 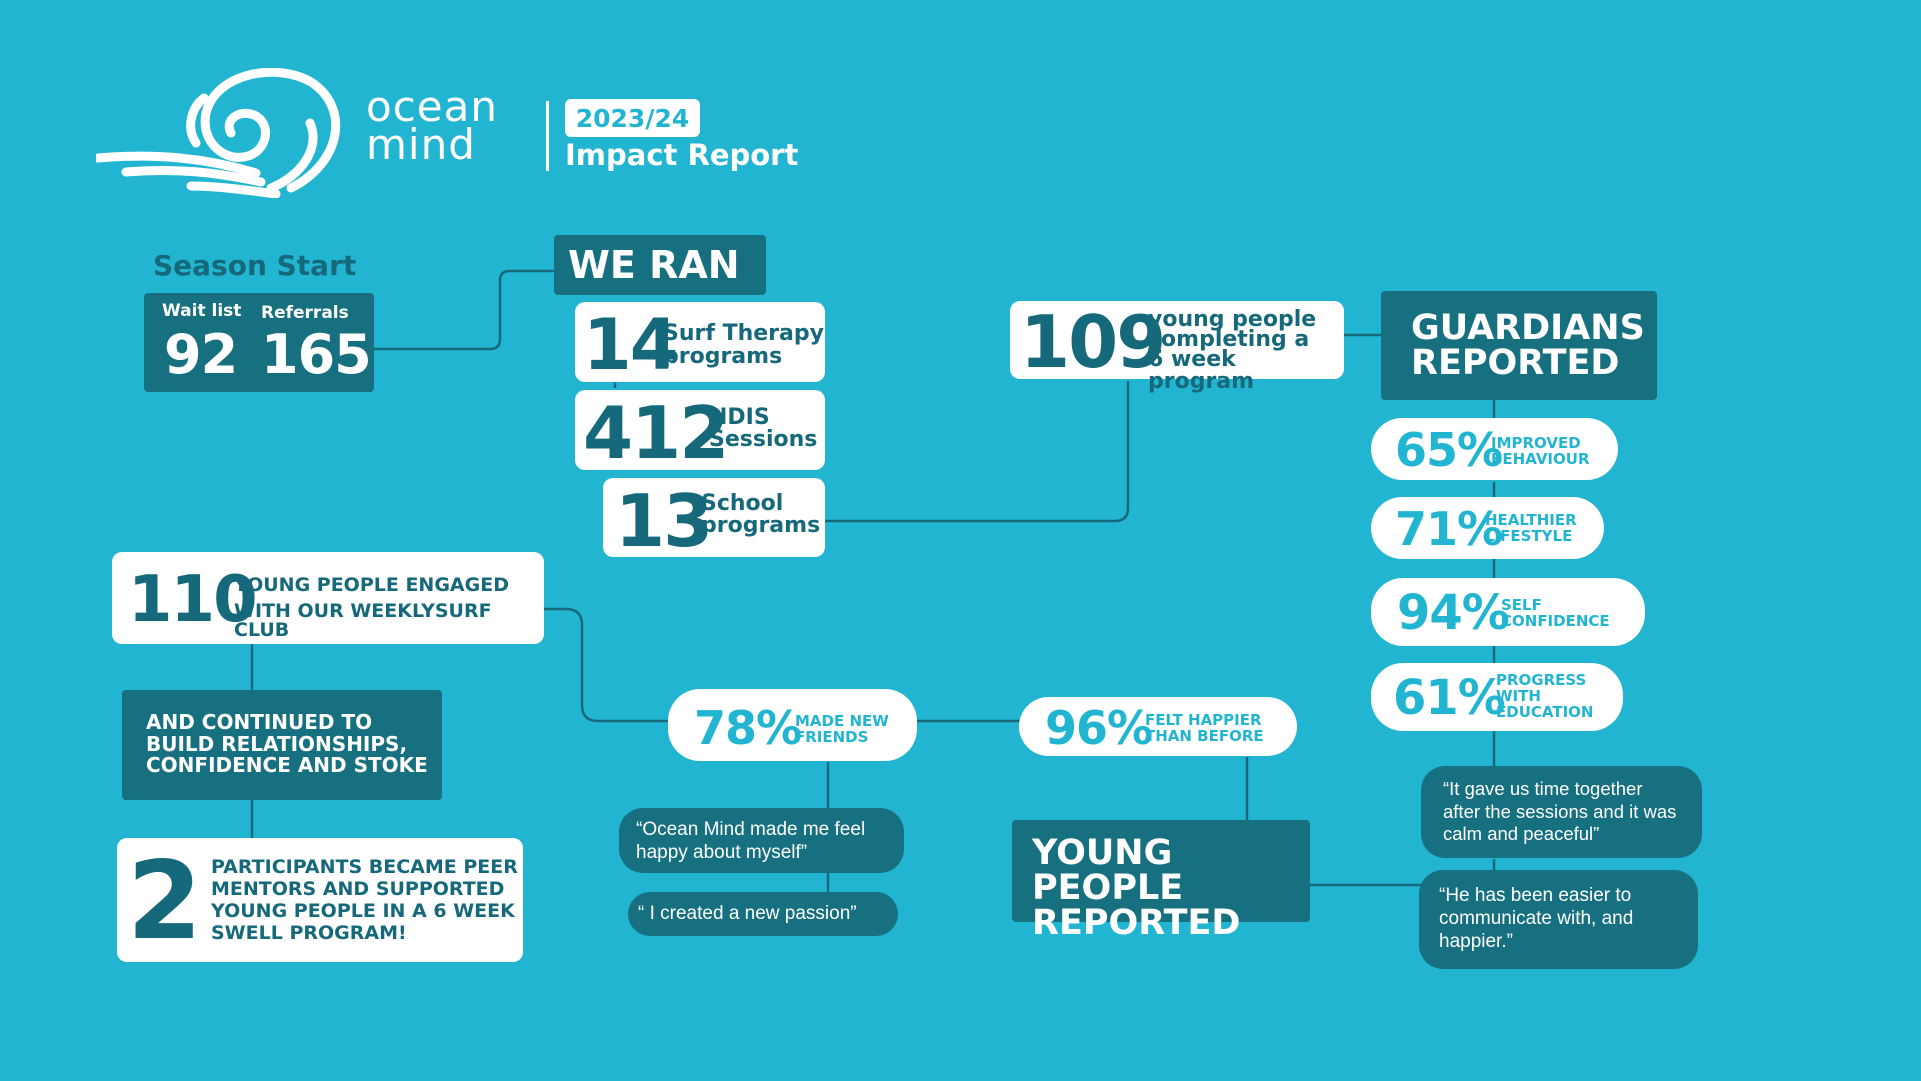 What do you see at coordinates (1545, 712) in the screenshot?
I see `guardian-stat-education-label-3: EDUCATION` at bounding box center [1545, 712].